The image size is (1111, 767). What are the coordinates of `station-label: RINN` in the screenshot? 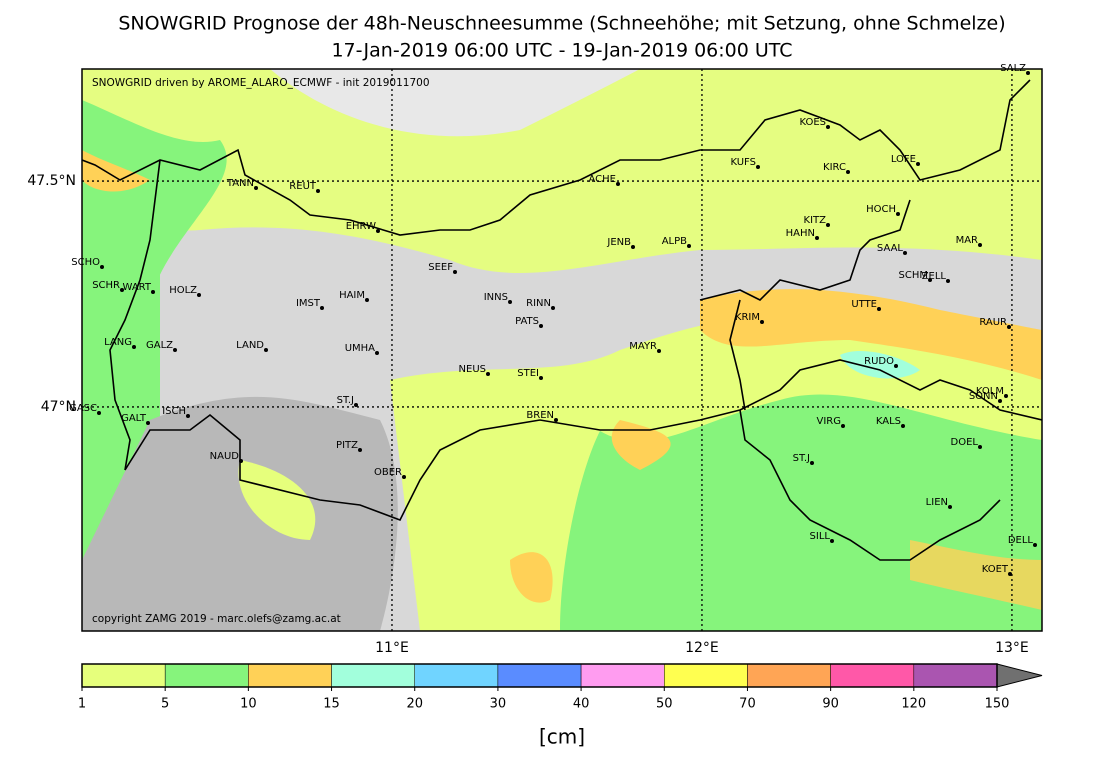 It's located at (538, 303).